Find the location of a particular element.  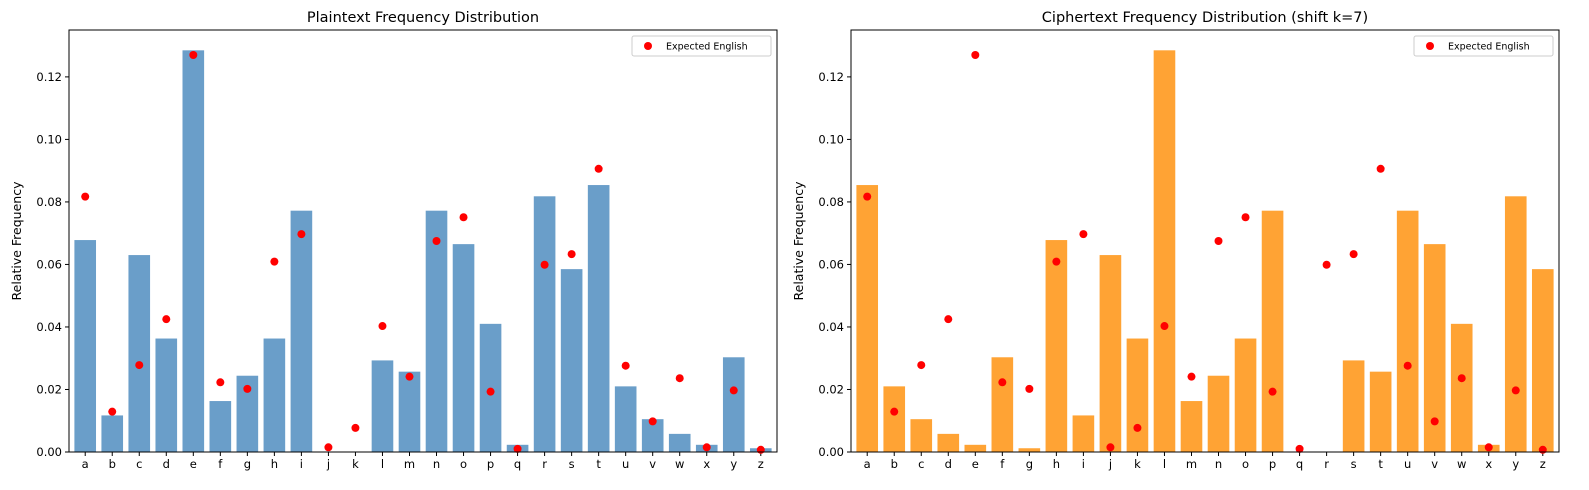

bar-y is located at coordinates (733, 404).